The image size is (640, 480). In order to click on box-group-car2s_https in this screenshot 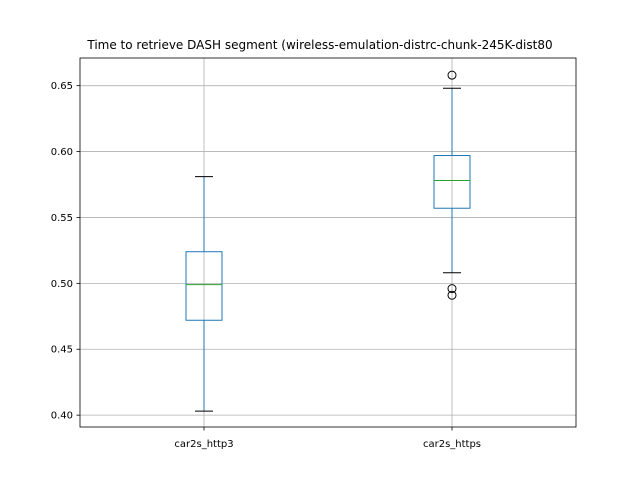, I will do `click(452, 185)`.